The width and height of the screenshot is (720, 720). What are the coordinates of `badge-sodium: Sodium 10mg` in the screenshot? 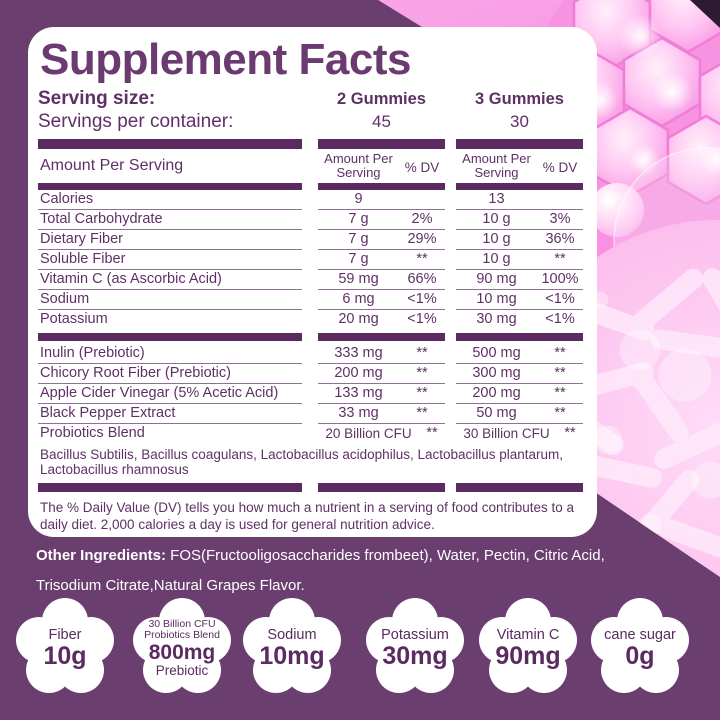 It's located at (292, 646).